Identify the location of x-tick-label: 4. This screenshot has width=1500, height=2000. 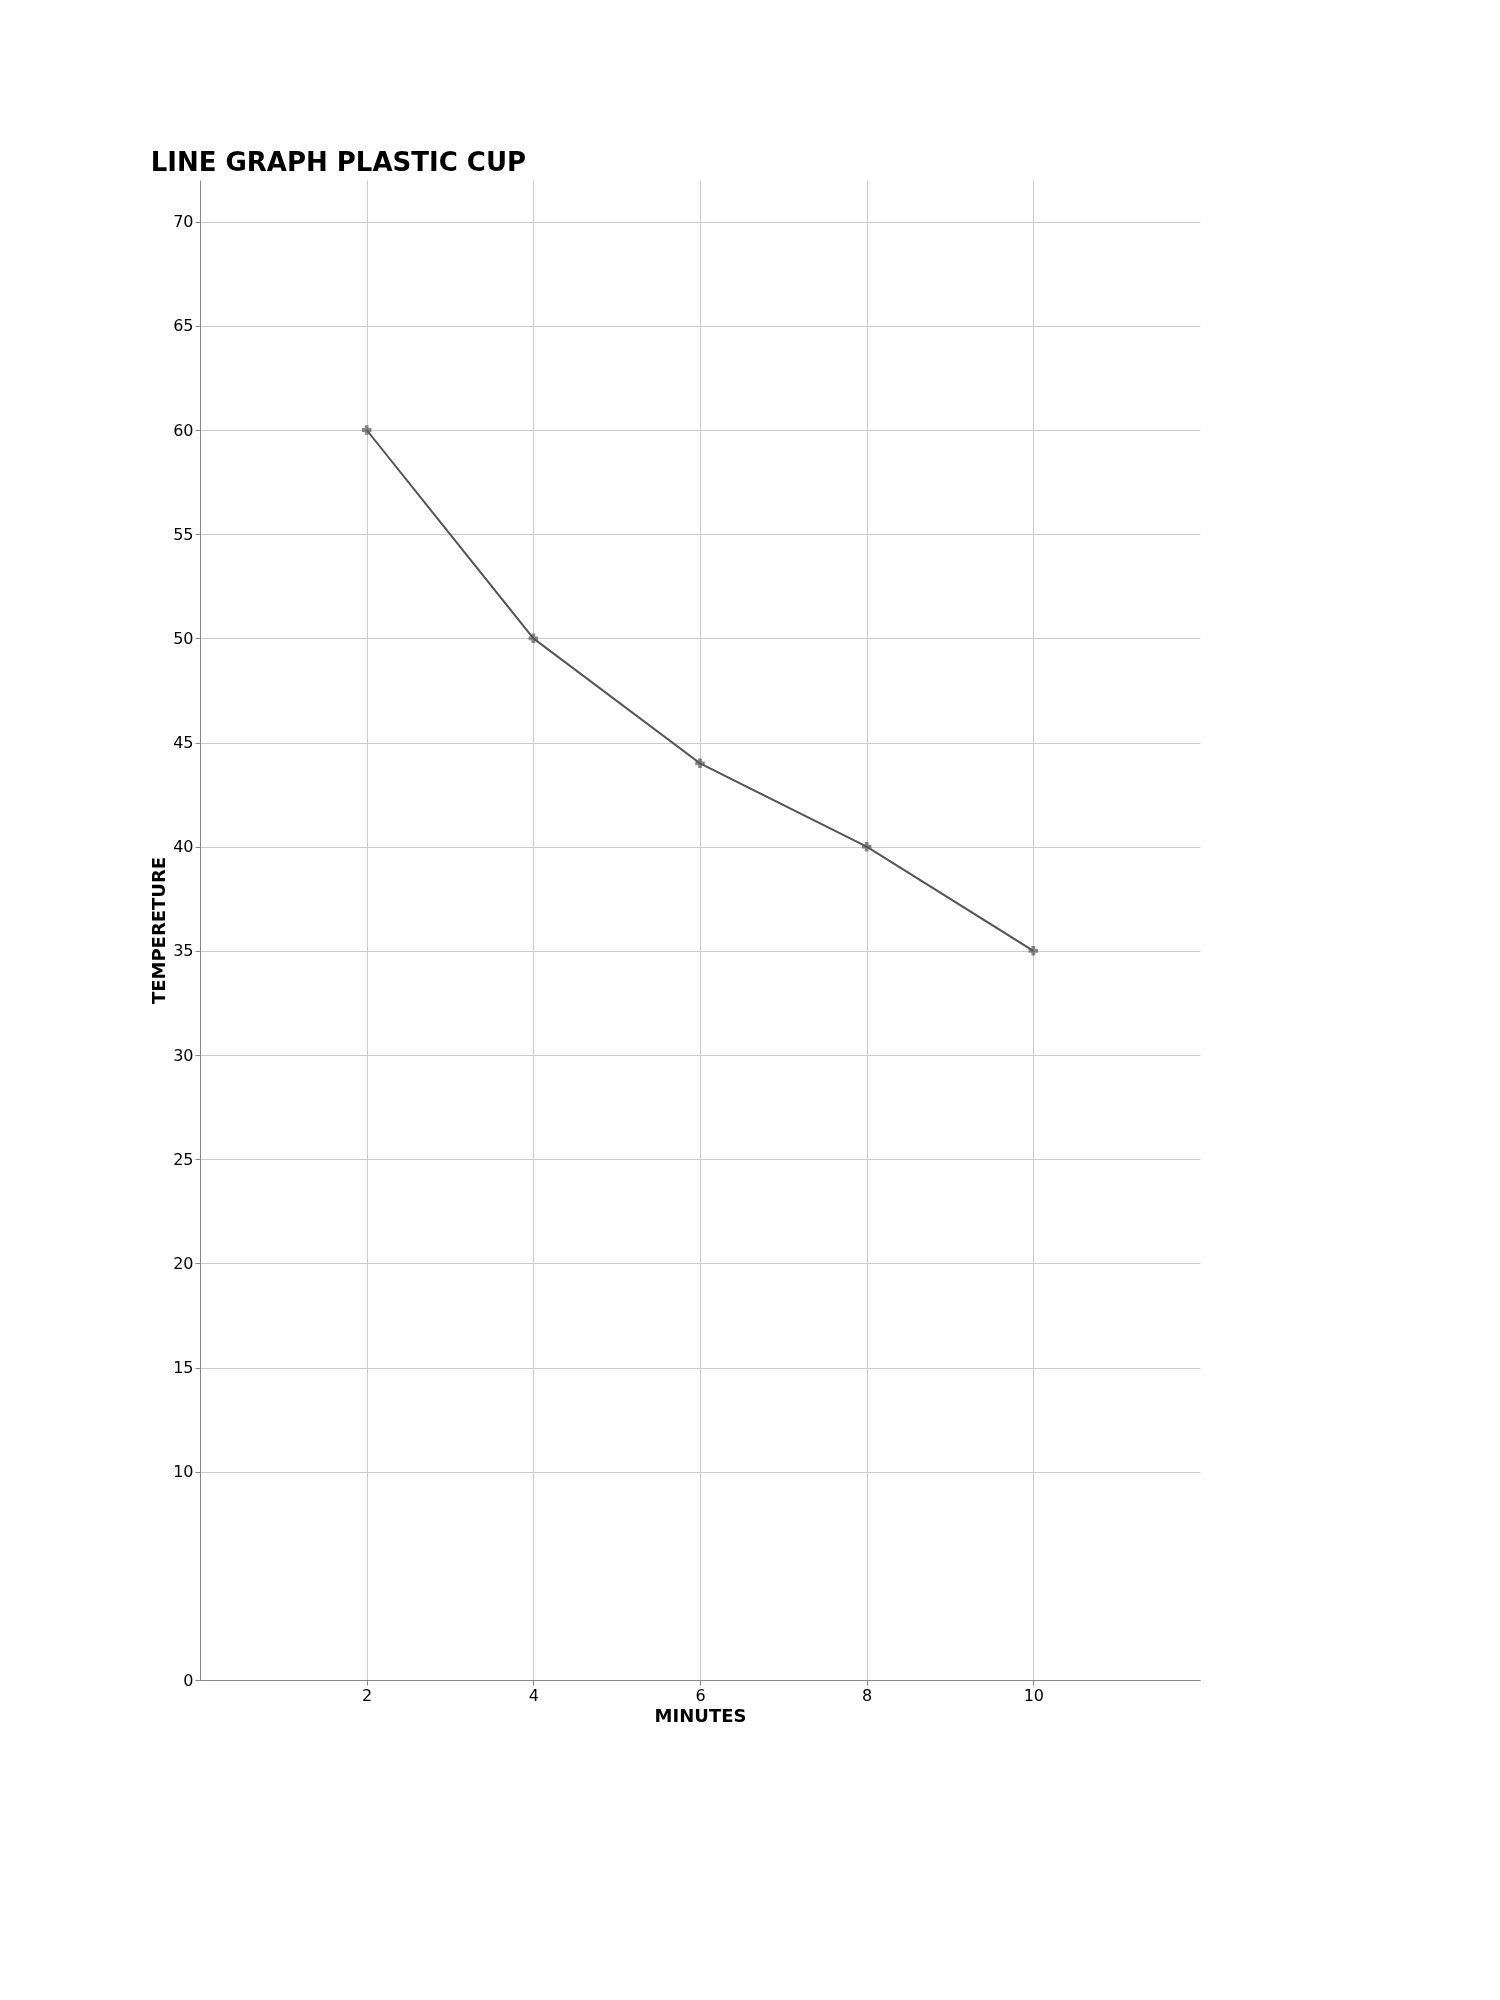
(533, 1695).